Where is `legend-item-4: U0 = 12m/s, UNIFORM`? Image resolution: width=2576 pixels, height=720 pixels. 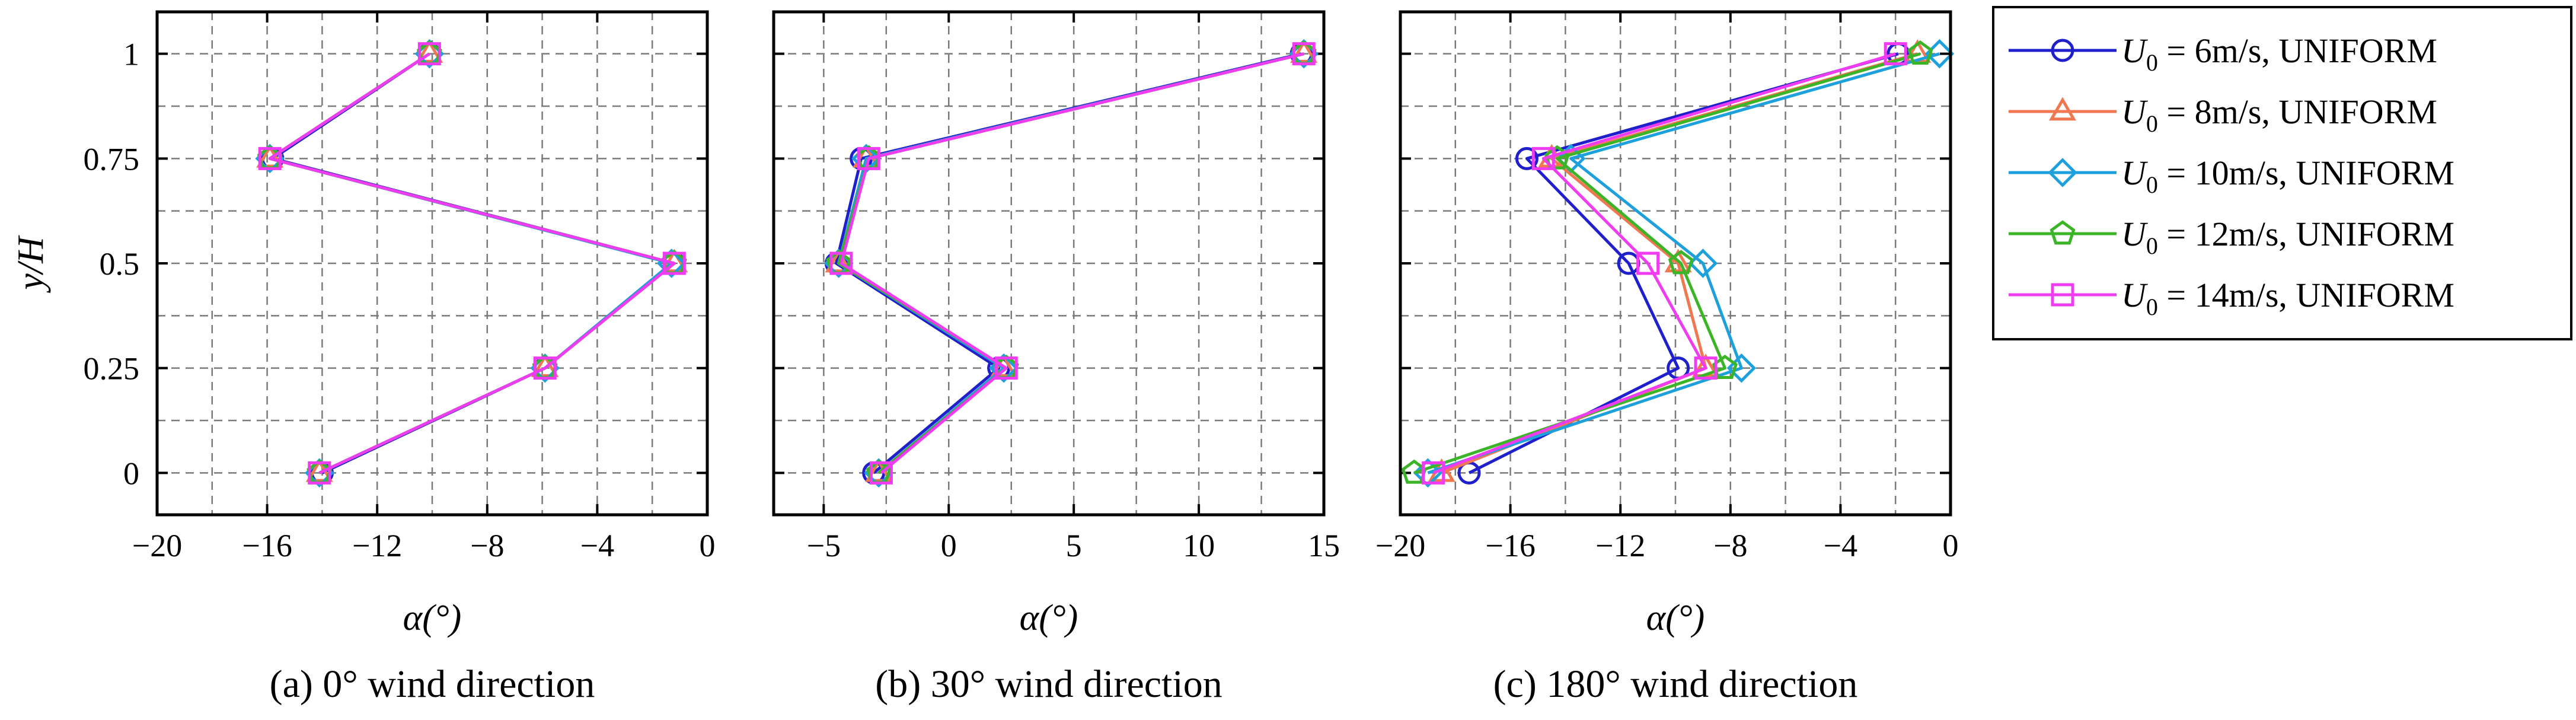
legend-item-4: U0 = 12m/s, UNIFORM is located at coordinates (2231, 237).